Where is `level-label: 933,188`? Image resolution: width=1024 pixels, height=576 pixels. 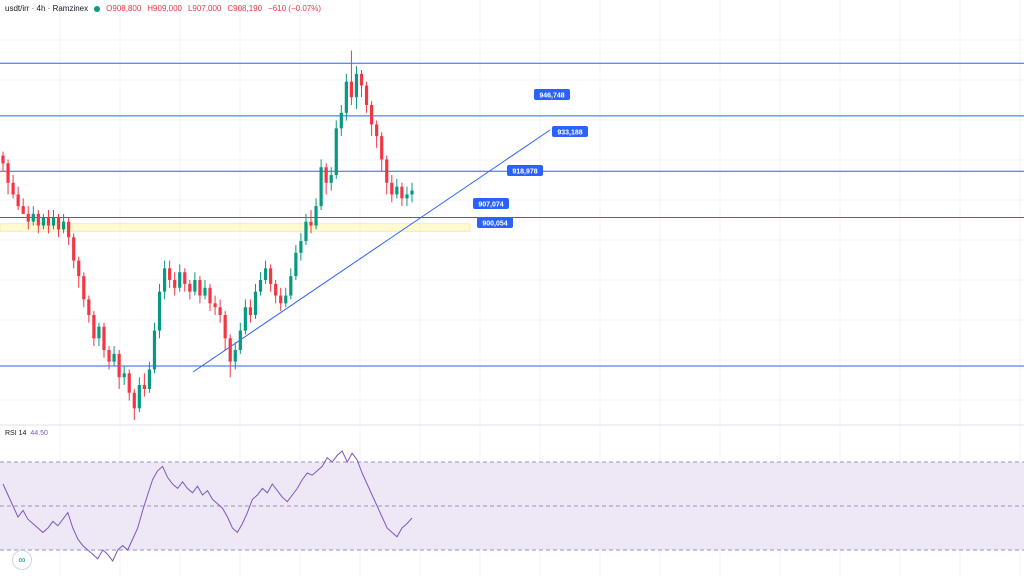 level-label: 933,188 is located at coordinates (569, 133).